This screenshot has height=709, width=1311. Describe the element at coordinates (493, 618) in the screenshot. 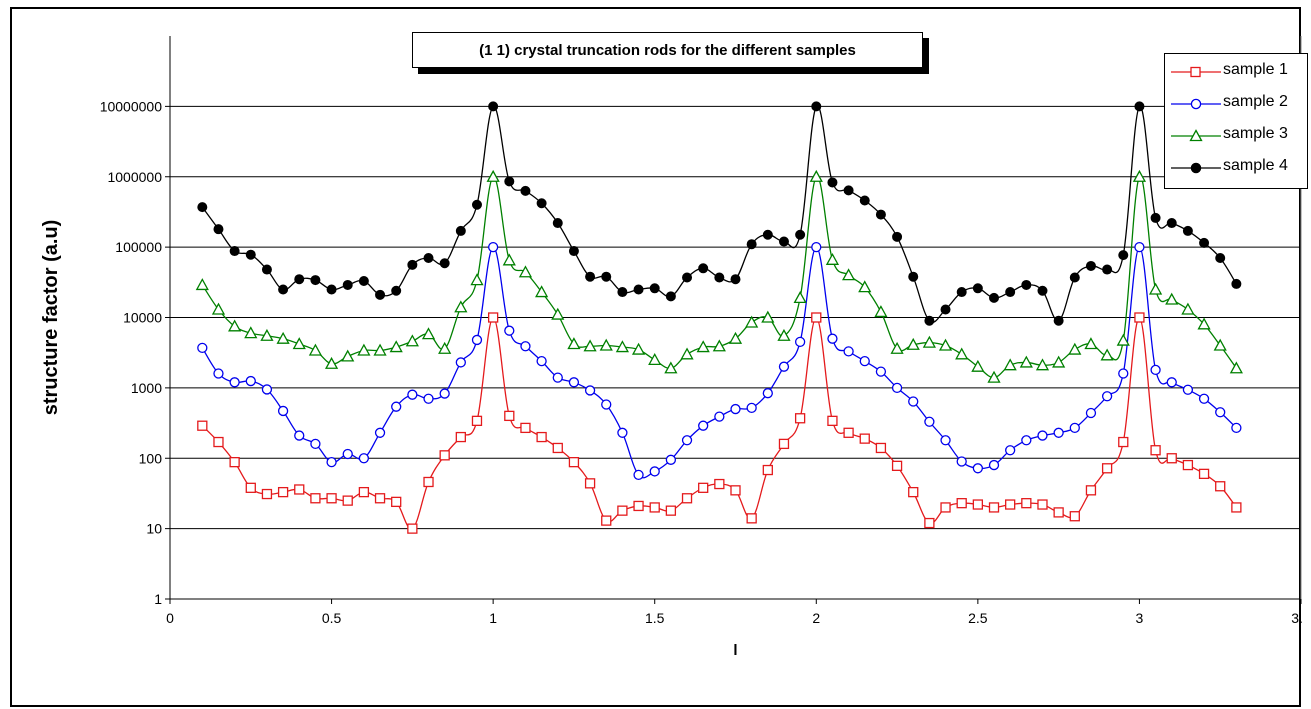

I see `x-tick-label: 1` at that location.